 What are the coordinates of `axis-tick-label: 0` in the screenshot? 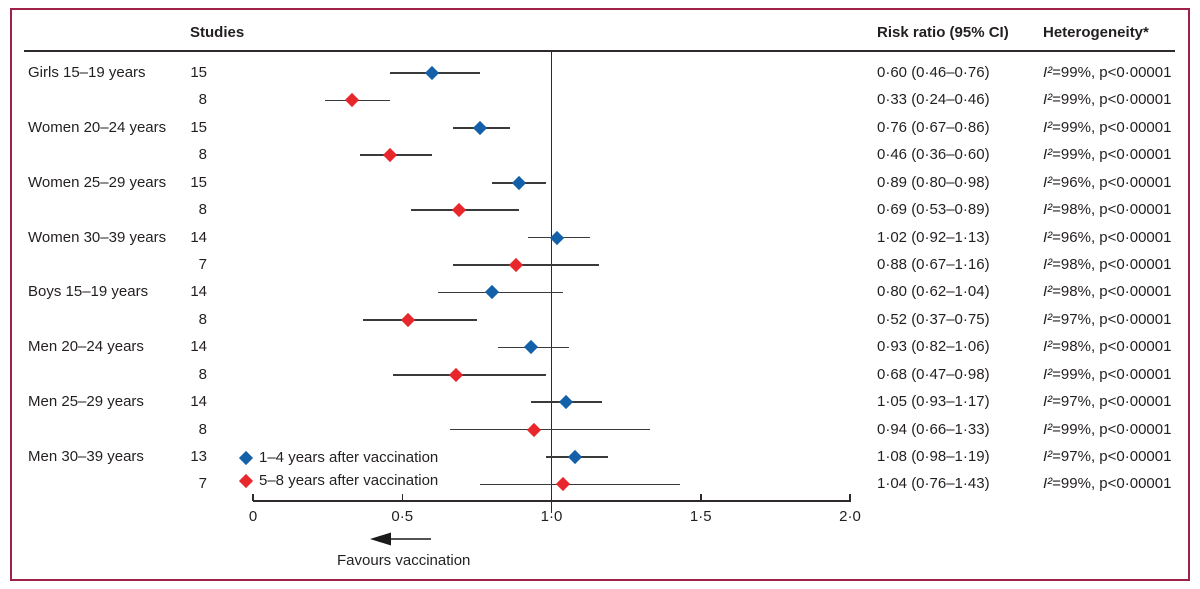 It's located at (253, 516).